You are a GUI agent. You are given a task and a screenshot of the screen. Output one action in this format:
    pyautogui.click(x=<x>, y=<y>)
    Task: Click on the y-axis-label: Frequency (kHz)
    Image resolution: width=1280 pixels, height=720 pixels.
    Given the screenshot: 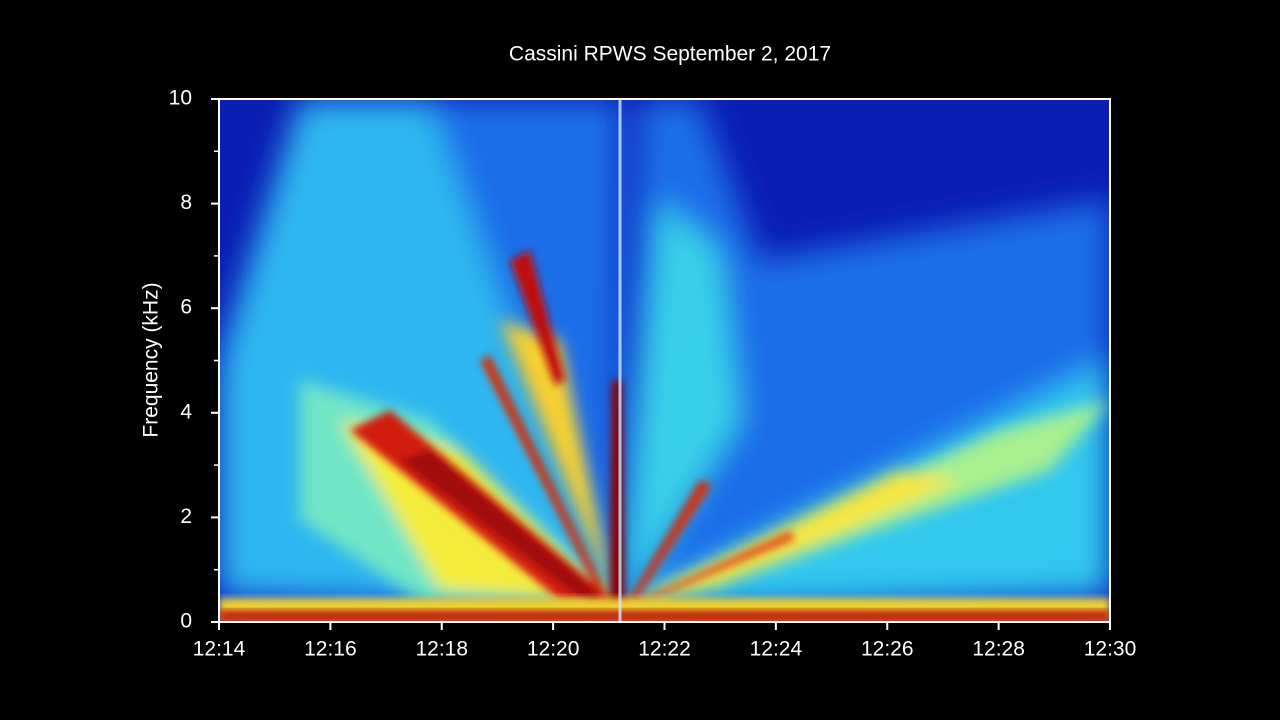 What is the action you would take?
    pyautogui.click(x=151, y=359)
    